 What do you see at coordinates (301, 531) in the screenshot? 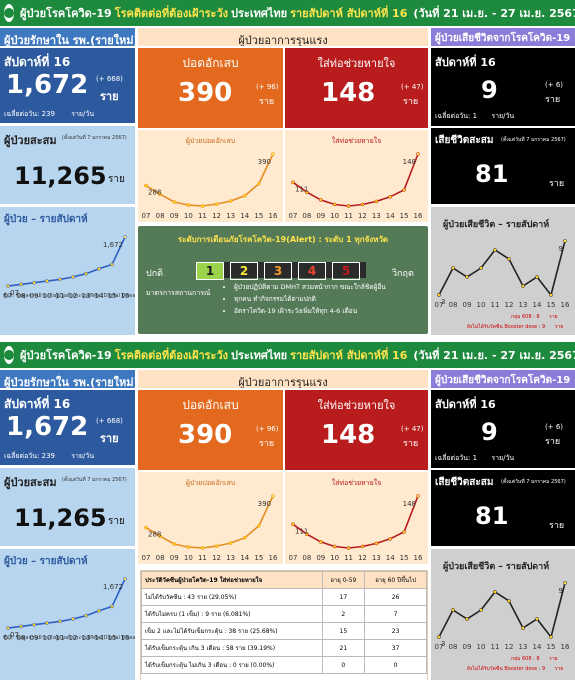
I see `data-label-first: 111` at bounding box center [301, 531].